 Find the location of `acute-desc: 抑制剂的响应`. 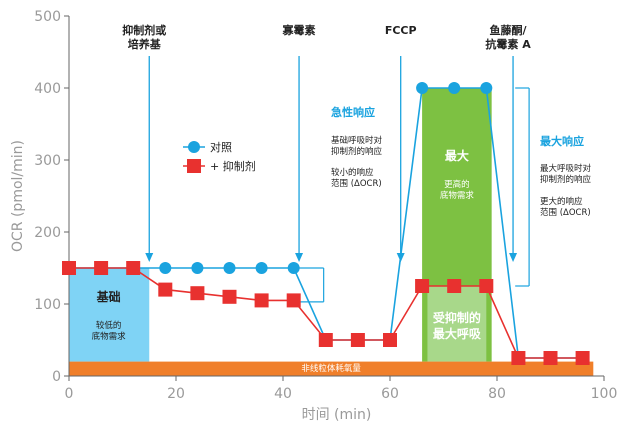

acute-desc: 抑制剂的响应 is located at coordinates (357, 151).